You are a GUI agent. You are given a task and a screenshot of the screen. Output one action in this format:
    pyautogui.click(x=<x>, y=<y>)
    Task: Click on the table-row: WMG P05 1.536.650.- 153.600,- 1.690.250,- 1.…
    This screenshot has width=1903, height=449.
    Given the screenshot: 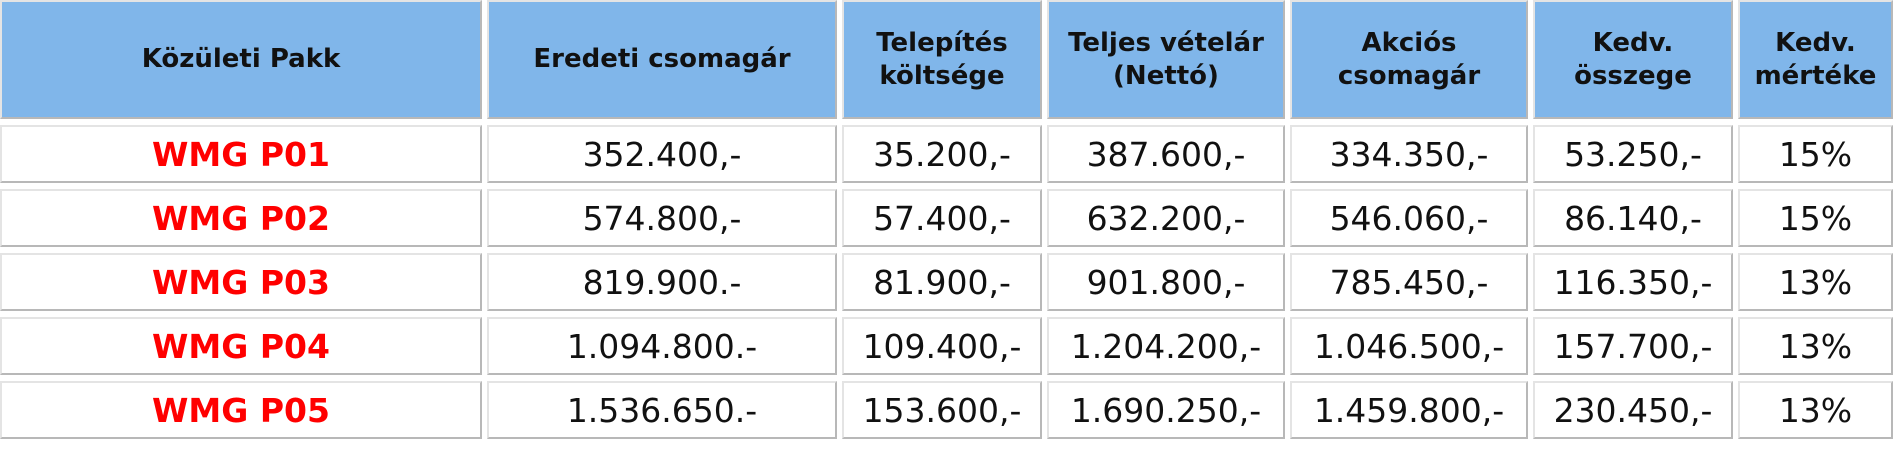 What is the action you would take?
    pyautogui.click(x=946, y=410)
    